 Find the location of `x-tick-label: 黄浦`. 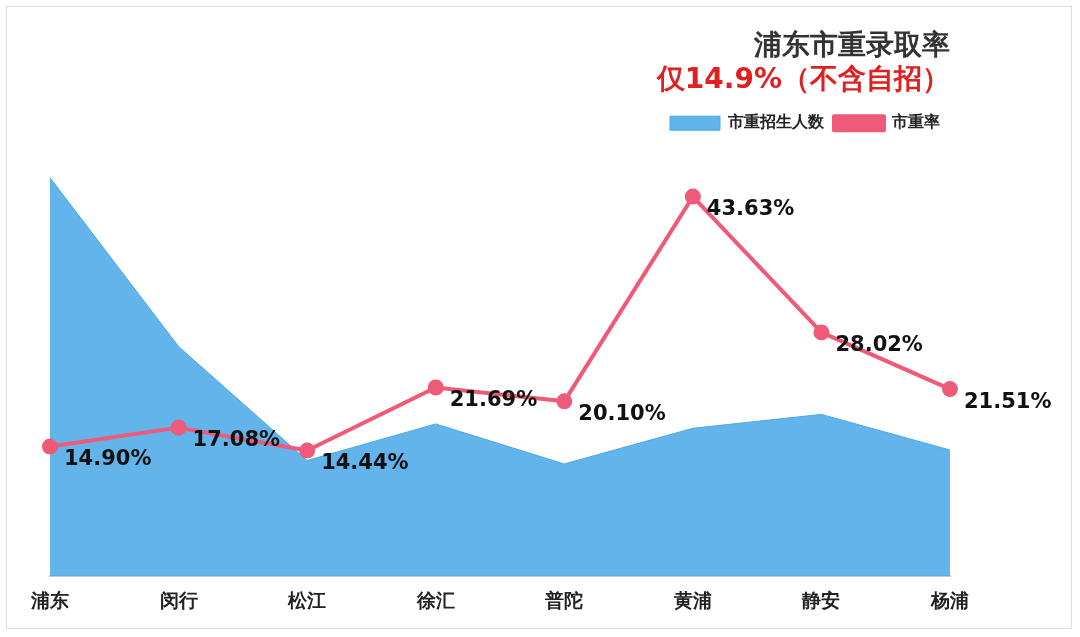

x-tick-label: 黄浦 is located at coordinates (692, 599).